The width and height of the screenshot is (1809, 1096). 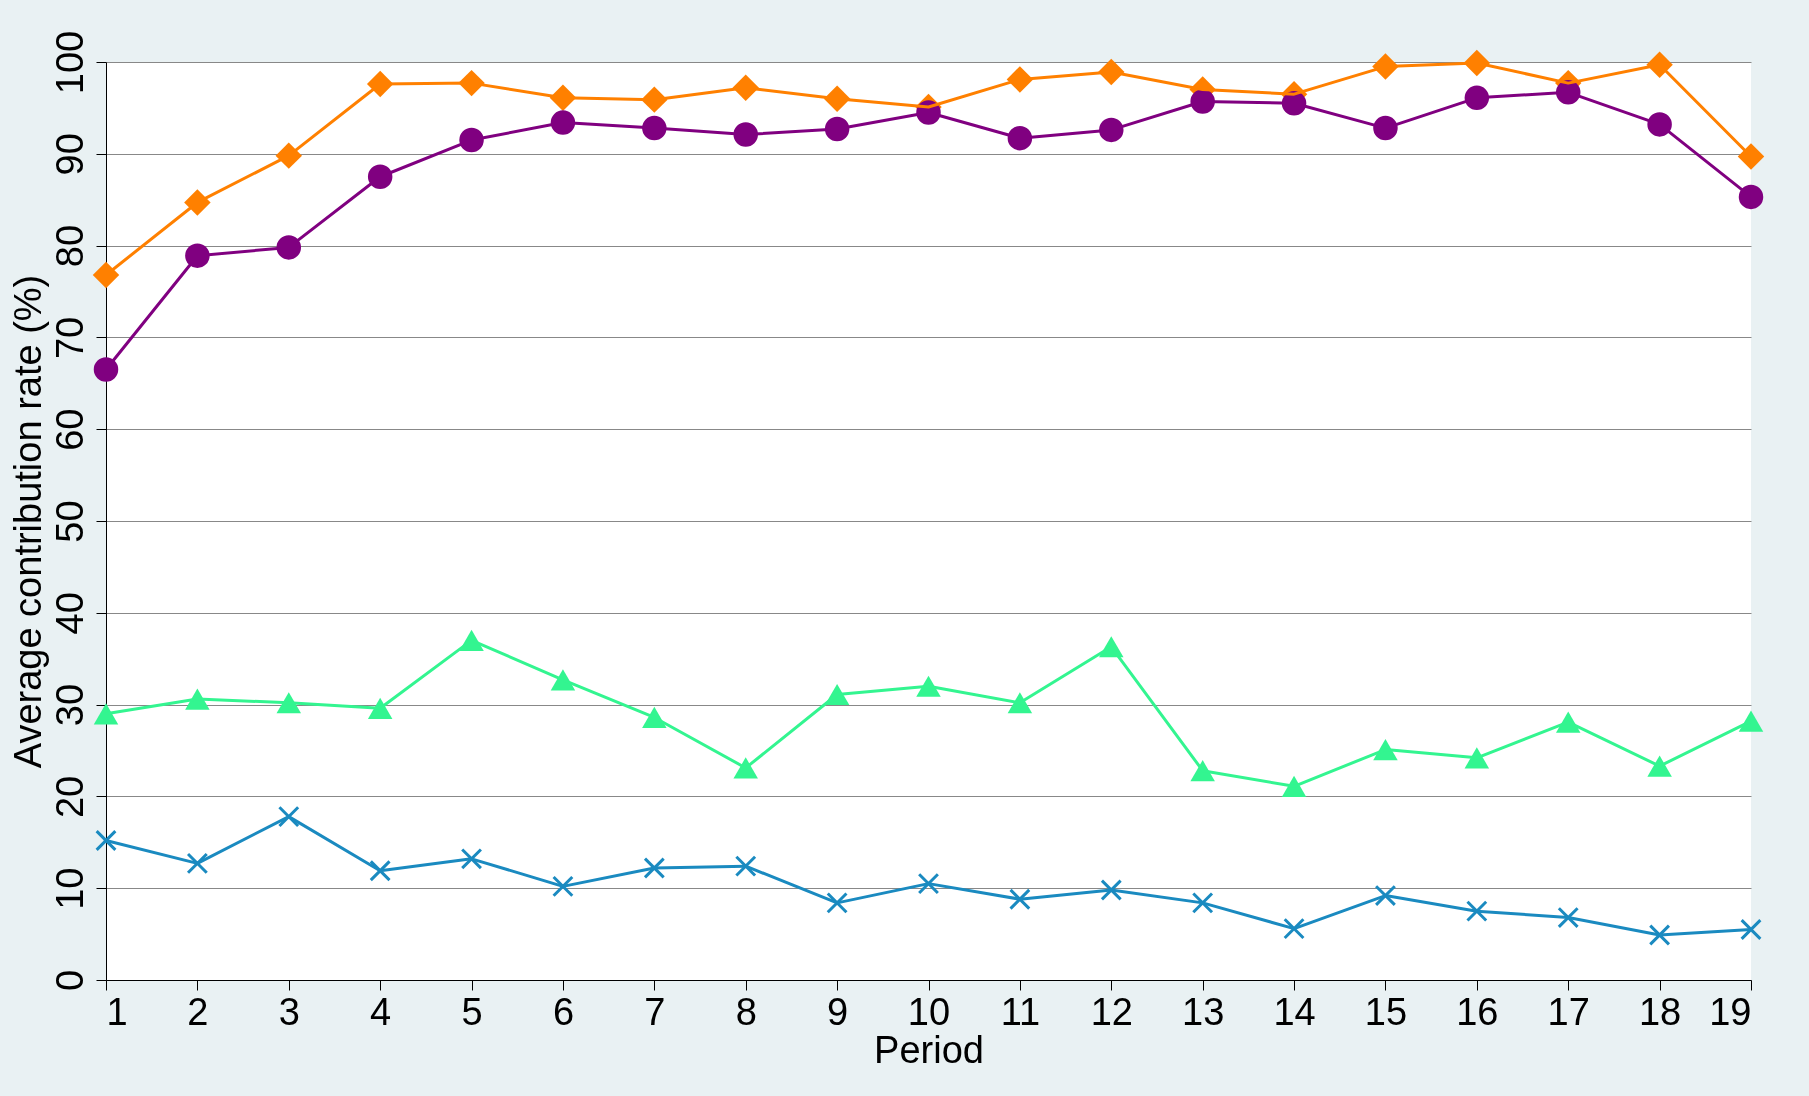 What do you see at coordinates (1020, 1011) in the screenshot?
I see `x-tick-label: 11` at bounding box center [1020, 1011].